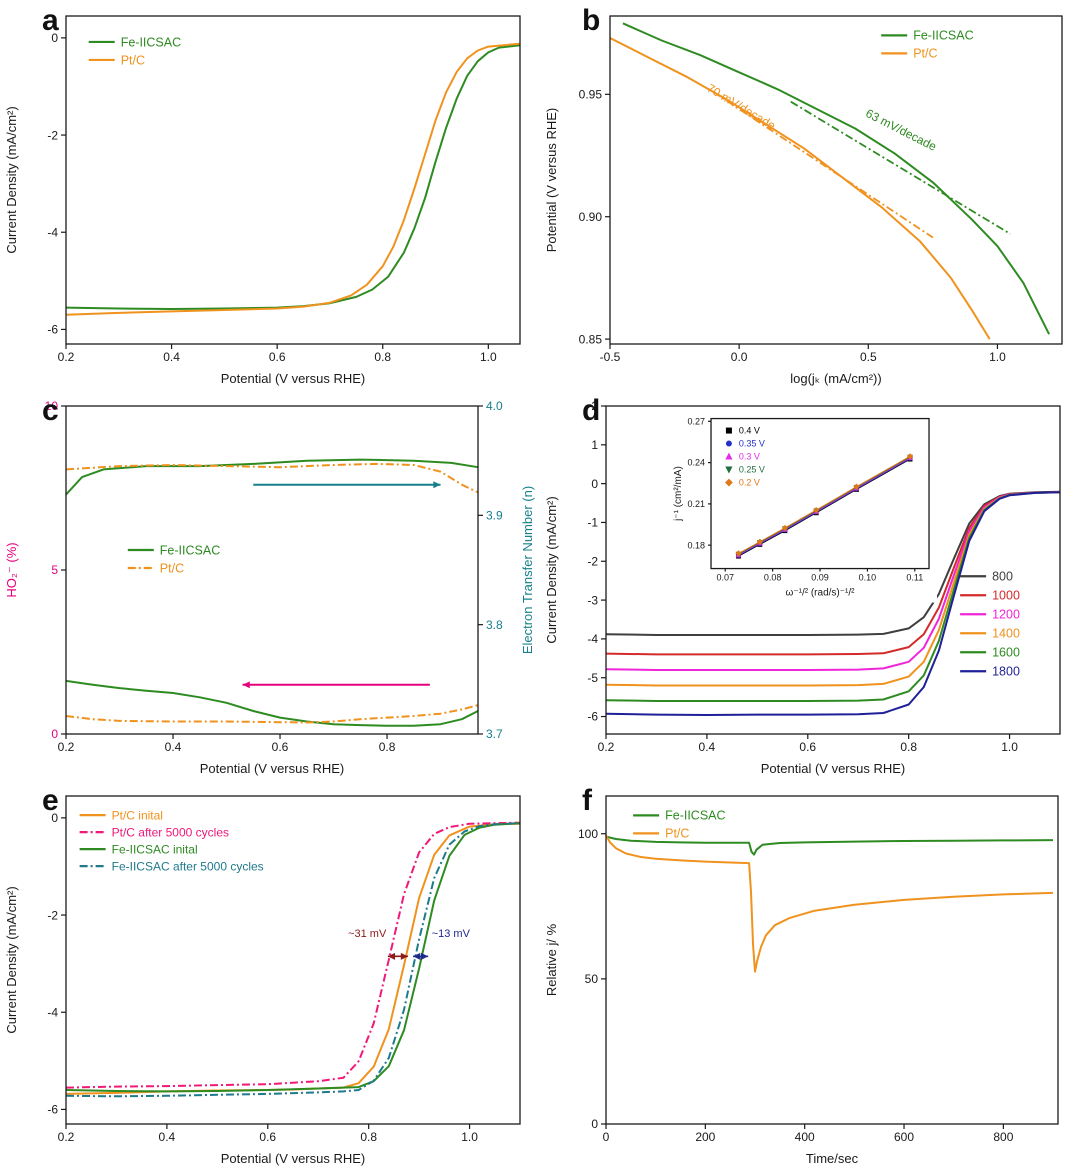 Image resolution: width=1080 pixels, height=1170 pixels. What do you see at coordinates (50, 410) in the screenshot?
I see `panel-c-label: c` at bounding box center [50, 410].